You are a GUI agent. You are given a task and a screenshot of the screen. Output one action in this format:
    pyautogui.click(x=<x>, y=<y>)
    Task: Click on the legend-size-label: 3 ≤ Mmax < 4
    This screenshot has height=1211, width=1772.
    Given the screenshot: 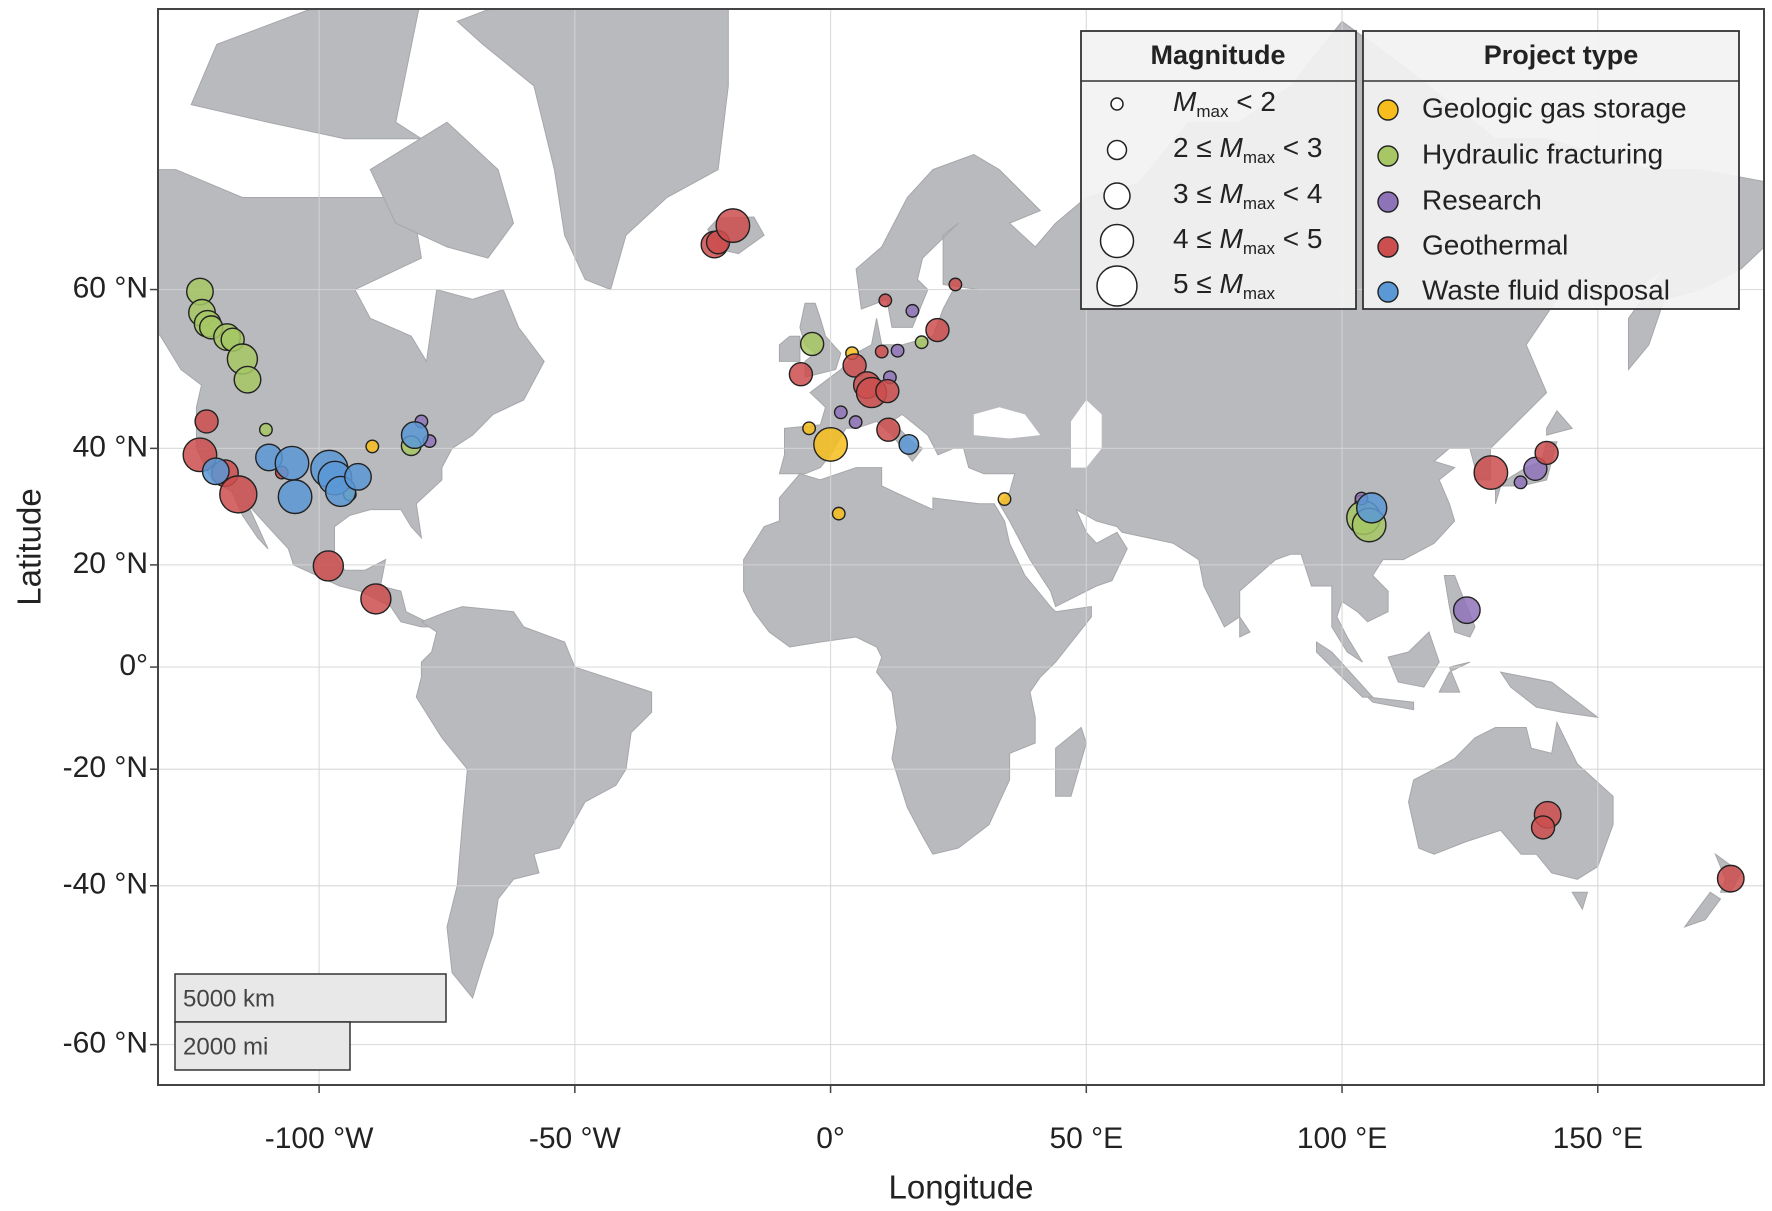 What is the action you would take?
    pyautogui.click(x=1247, y=195)
    